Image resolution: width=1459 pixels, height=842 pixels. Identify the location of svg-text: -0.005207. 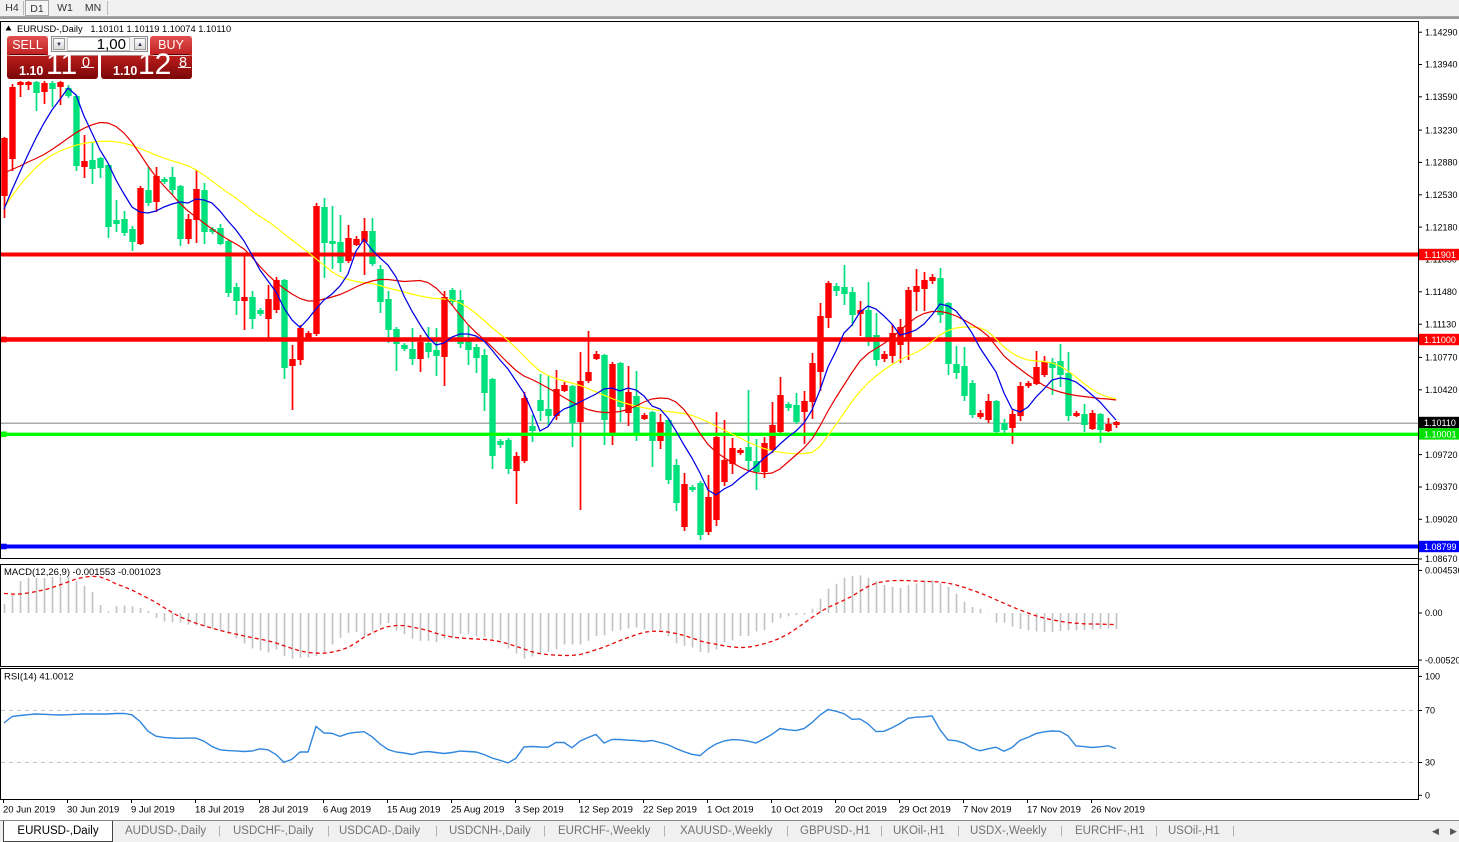
(1442, 660).